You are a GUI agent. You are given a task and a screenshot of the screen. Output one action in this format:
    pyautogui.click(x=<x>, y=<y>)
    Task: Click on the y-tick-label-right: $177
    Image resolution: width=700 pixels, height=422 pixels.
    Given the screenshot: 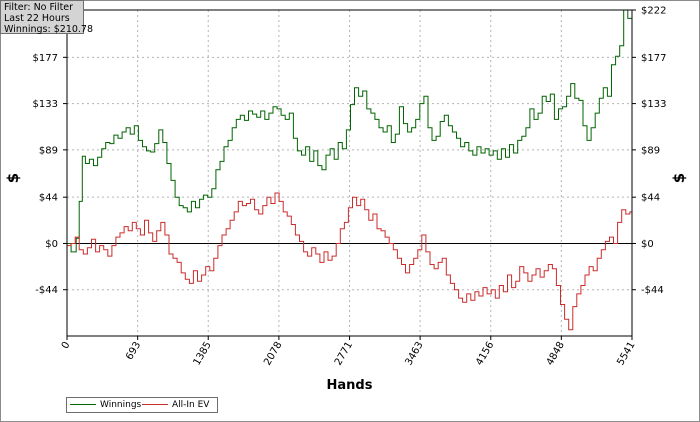 What is the action you would take?
    pyautogui.click(x=653, y=58)
    